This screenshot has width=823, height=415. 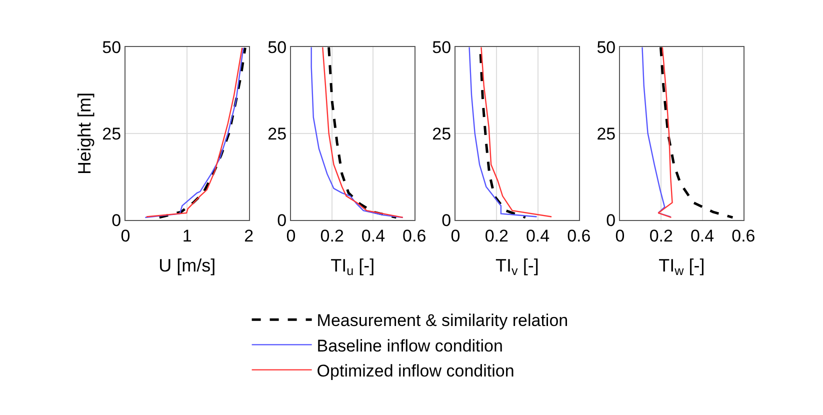 I want to click on x-tick-label: 2, so click(x=249, y=236).